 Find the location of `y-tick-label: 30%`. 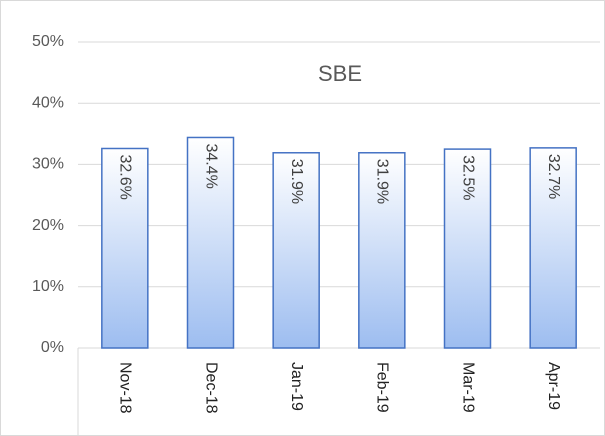

y-tick-label: 30% is located at coordinates (48, 164).